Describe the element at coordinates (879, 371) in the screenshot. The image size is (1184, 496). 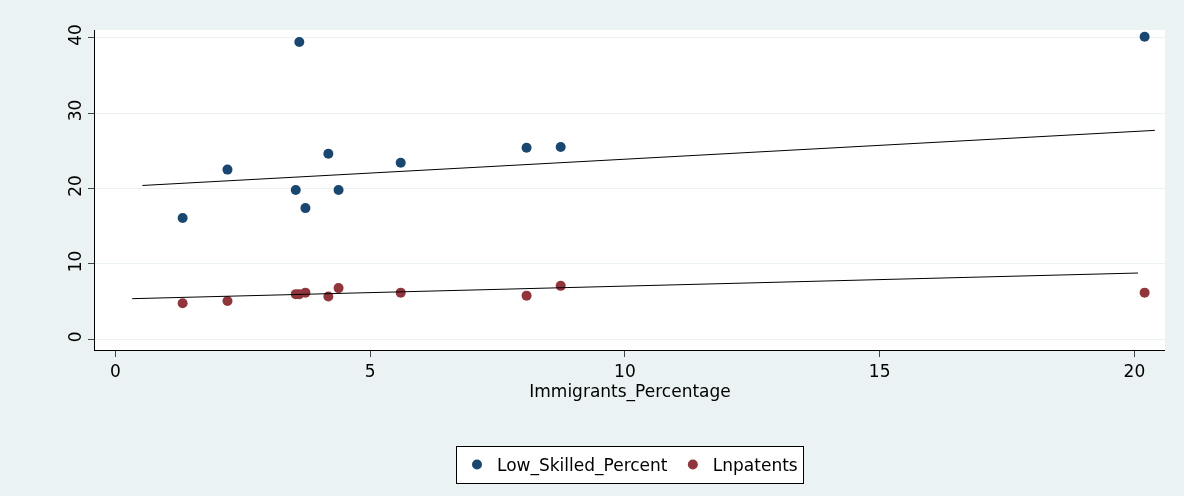
I see `x-tick-label: 15` at that location.